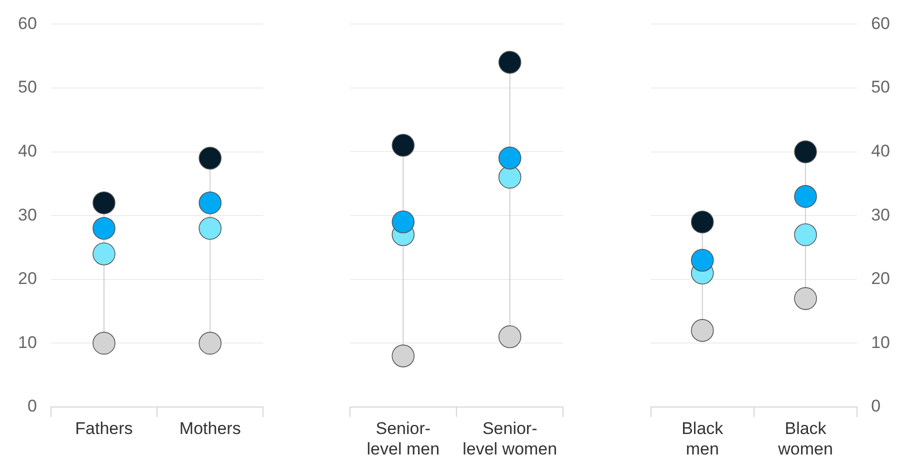 The image size is (908, 464). What do you see at coordinates (403, 438) in the screenshot?
I see `x-tick-label: Senior-level men` at bounding box center [403, 438].